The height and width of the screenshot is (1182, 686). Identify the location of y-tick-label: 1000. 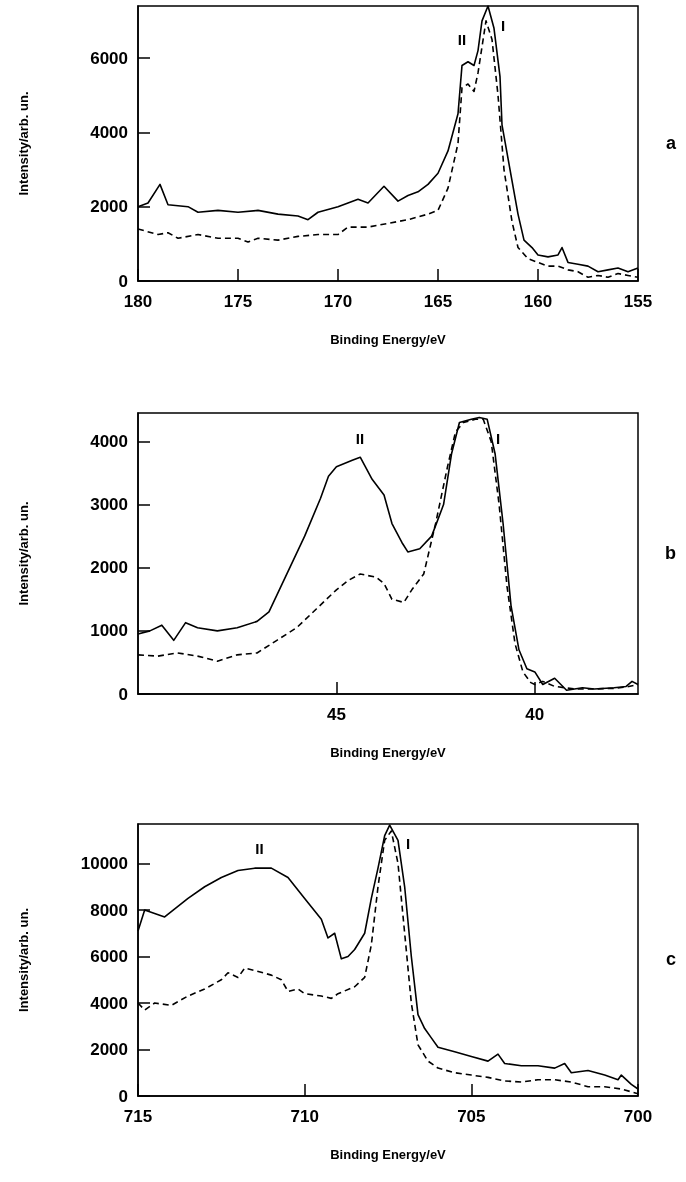
(109, 631).